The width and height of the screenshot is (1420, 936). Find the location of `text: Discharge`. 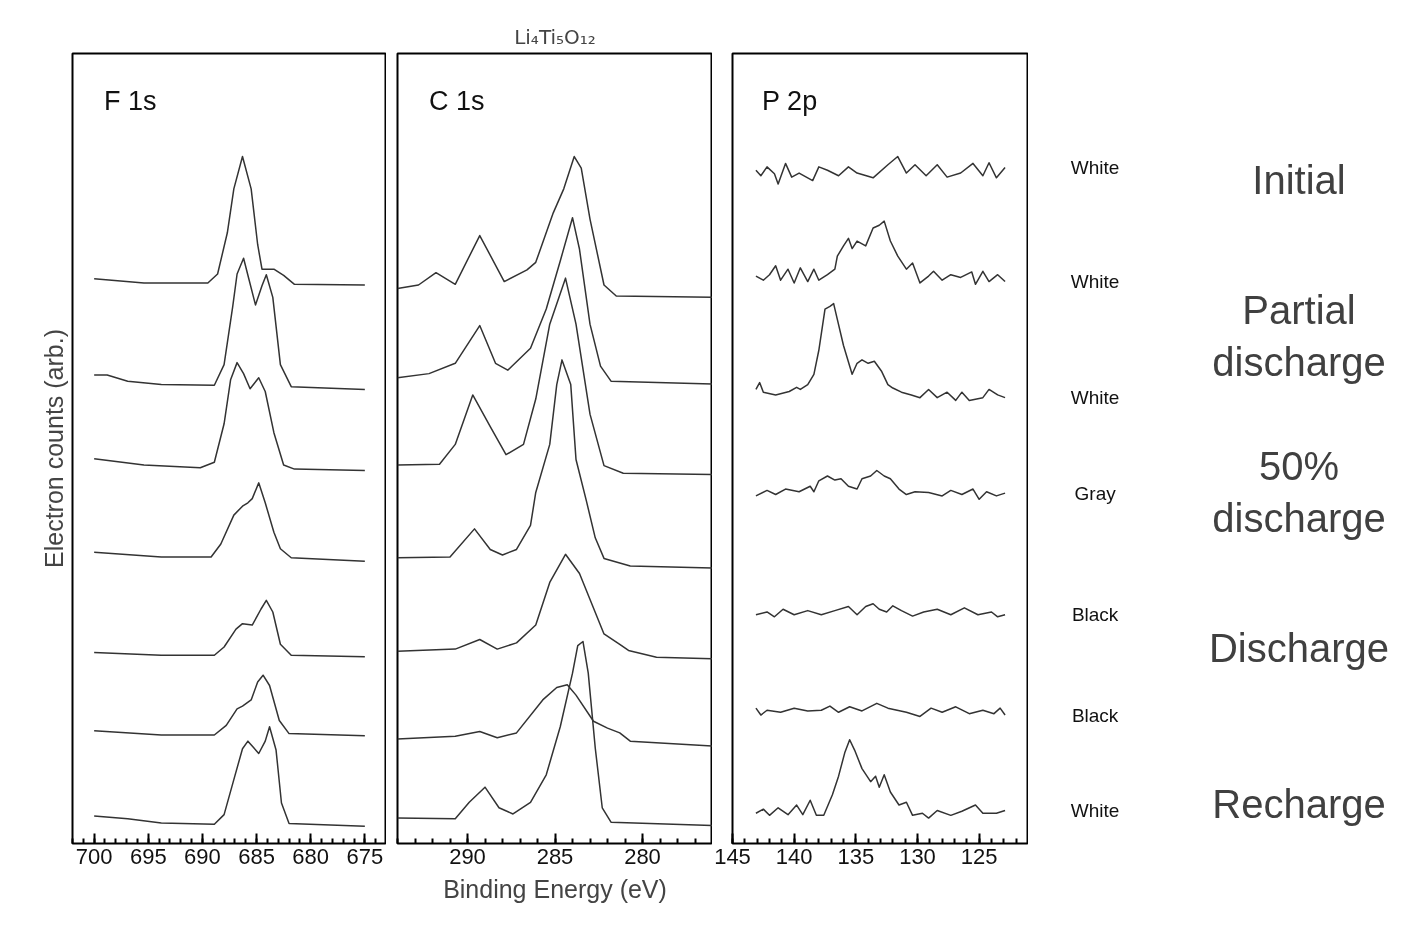

text: Discharge is located at coordinates (1299, 647).